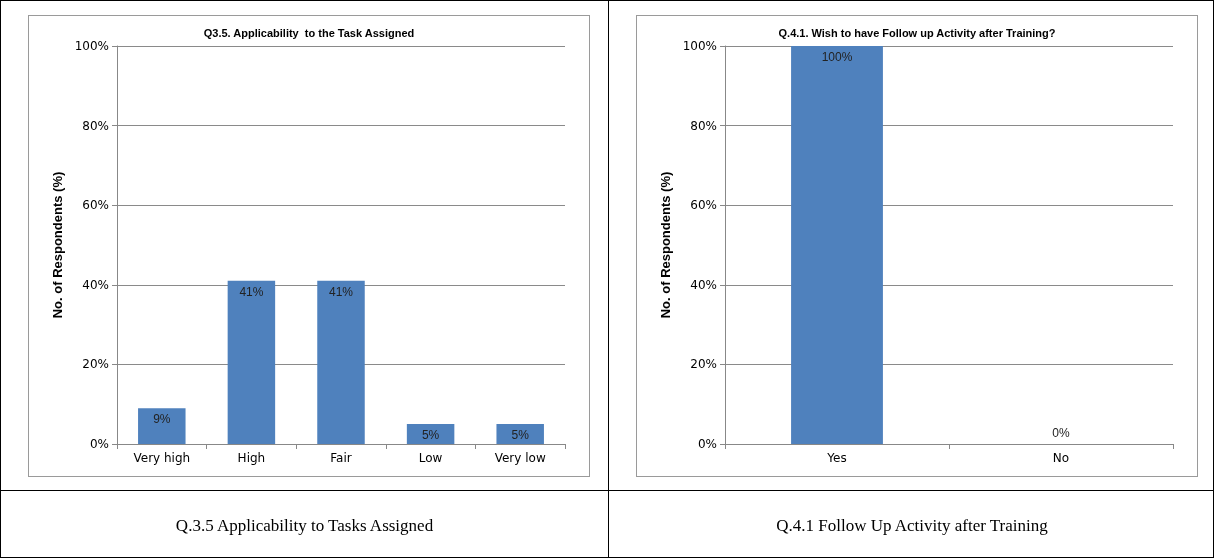 The height and width of the screenshot is (558, 1214). Describe the element at coordinates (162, 458) in the screenshot. I see `x-tick-label: Very high` at that location.